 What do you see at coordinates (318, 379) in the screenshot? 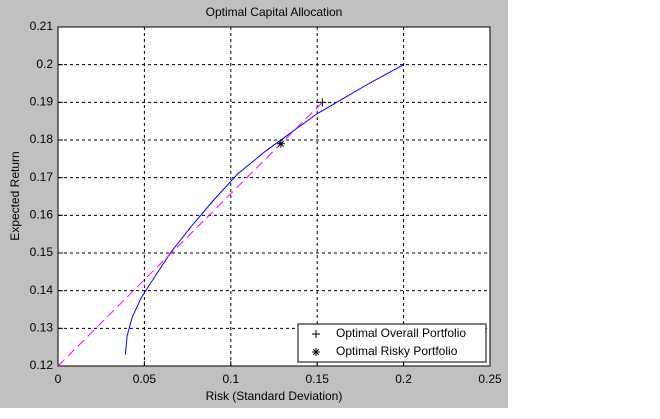
I see `x-tick-label: 0.15` at bounding box center [318, 379].